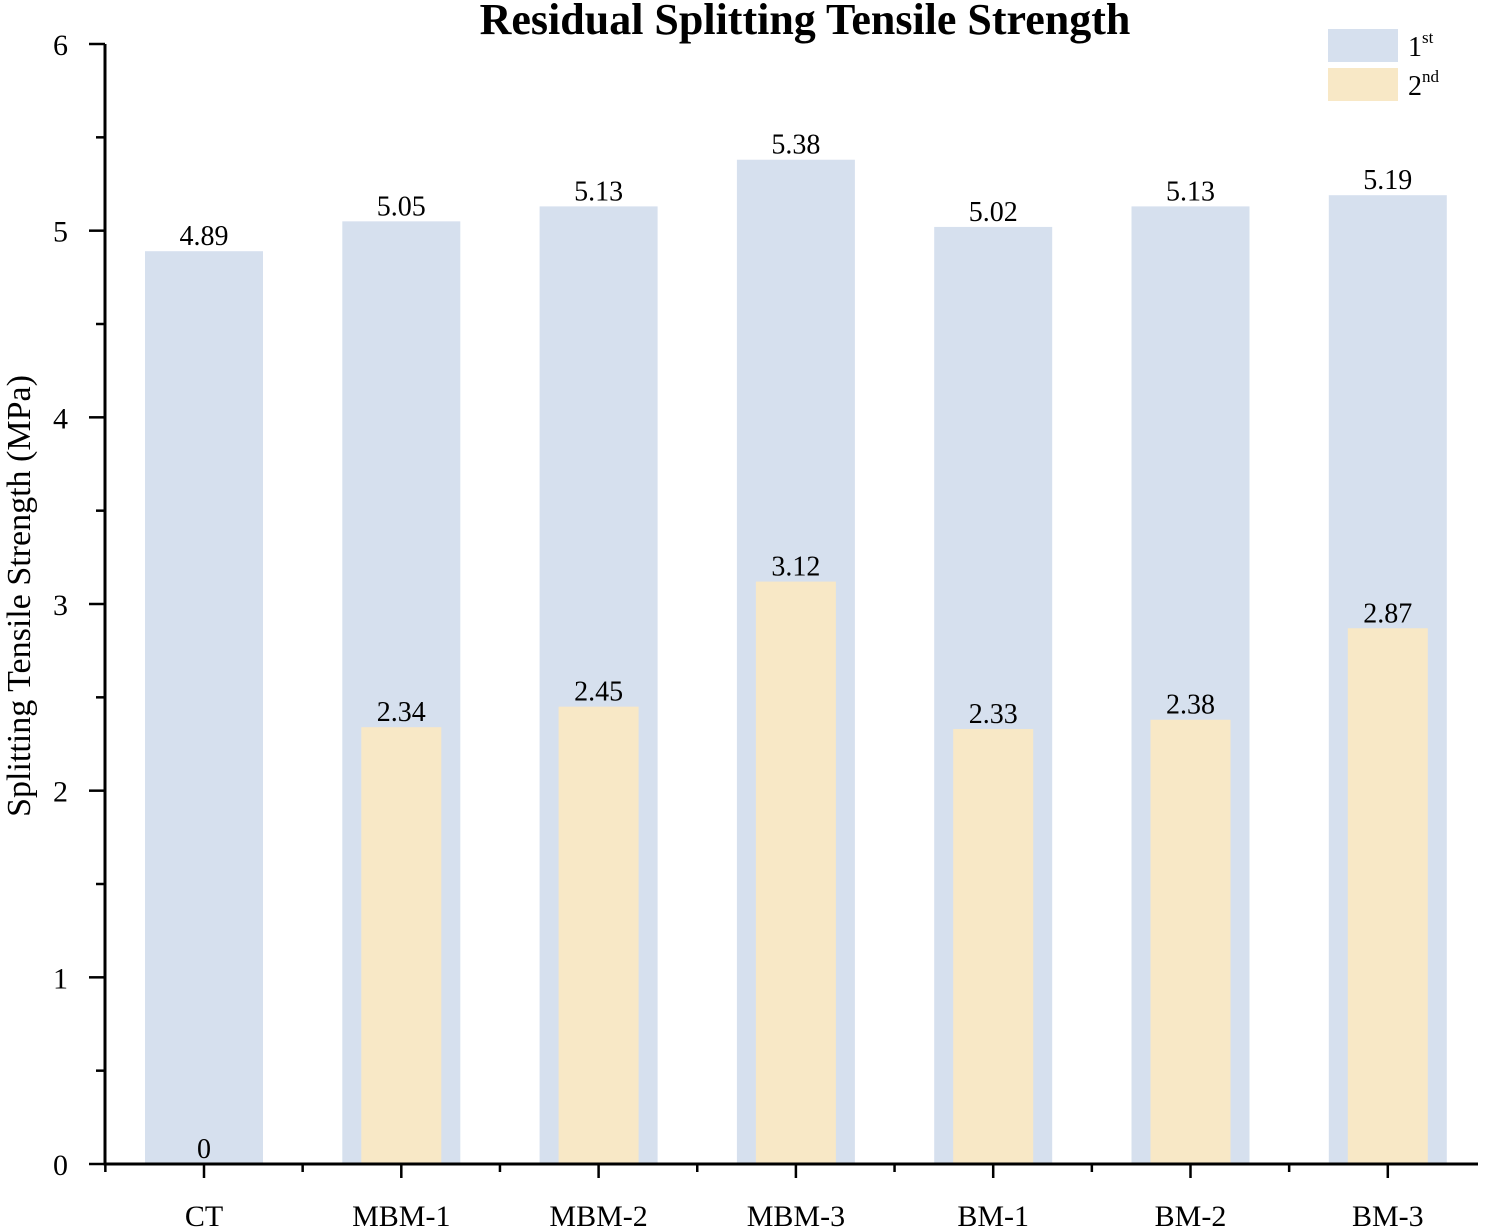 Image resolution: width=1490 pixels, height=1228 pixels. Describe the element at coordinates (204, 707) in the screenshot. I see `bar-1st-ct` at that location.